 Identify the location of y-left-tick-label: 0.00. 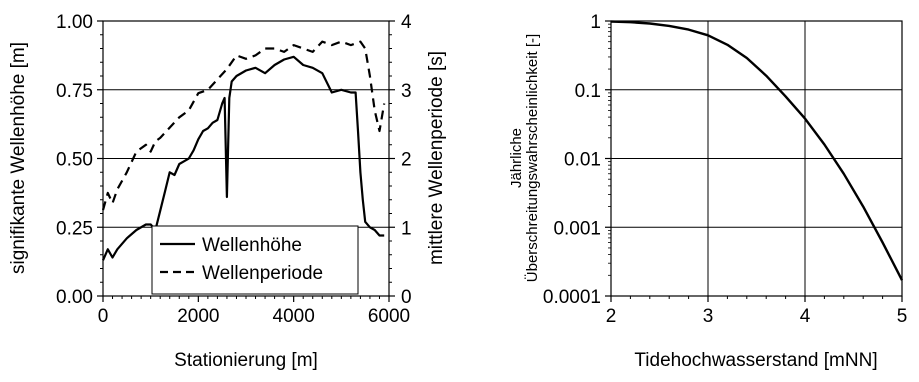
(74, 297).